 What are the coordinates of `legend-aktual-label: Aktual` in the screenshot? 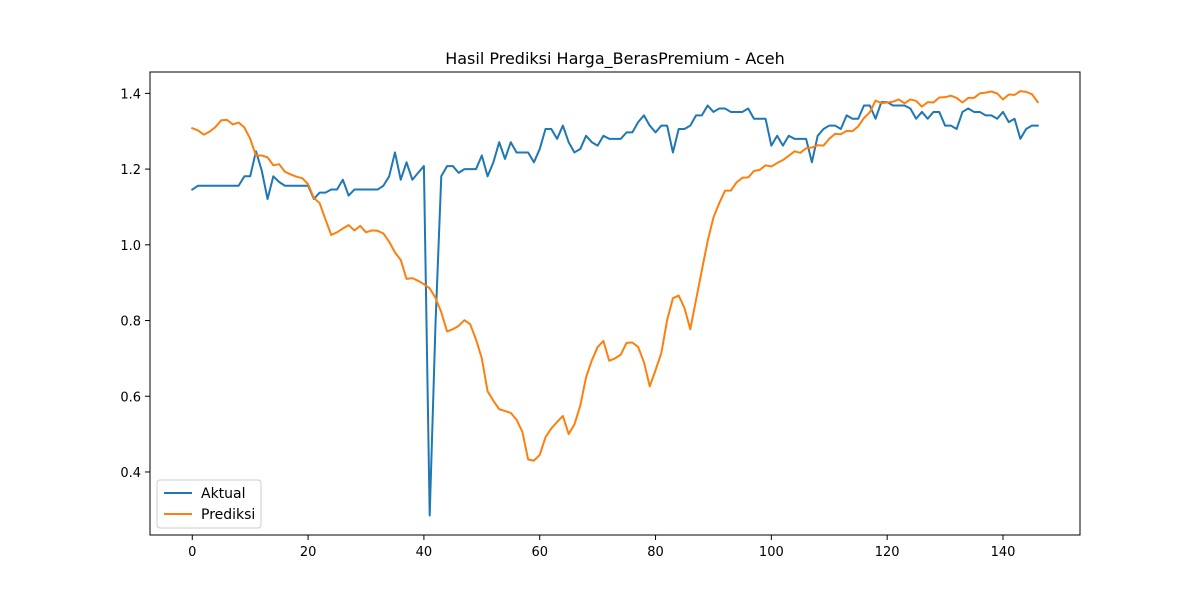 It's located at (223, 494).